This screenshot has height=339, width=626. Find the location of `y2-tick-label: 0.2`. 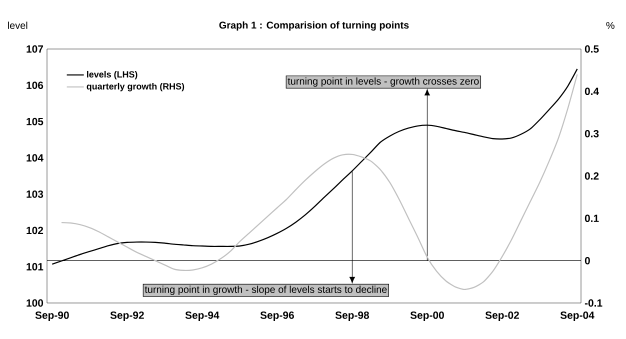

y2-tick-label: 0.2 is located at coordinates (591, 176).